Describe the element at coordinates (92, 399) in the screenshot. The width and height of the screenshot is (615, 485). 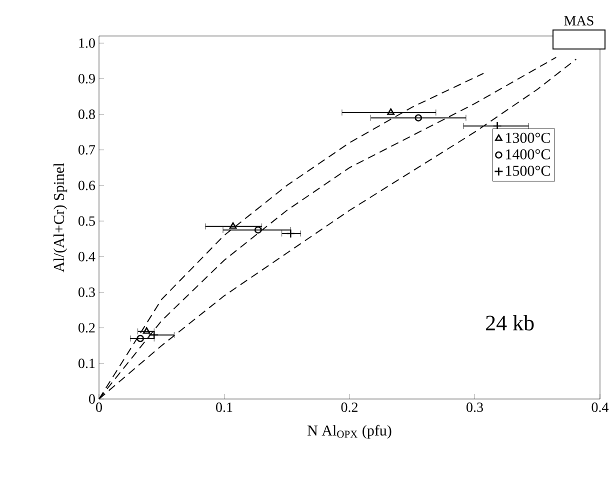
I see `y-tick-label: 0` at that location.